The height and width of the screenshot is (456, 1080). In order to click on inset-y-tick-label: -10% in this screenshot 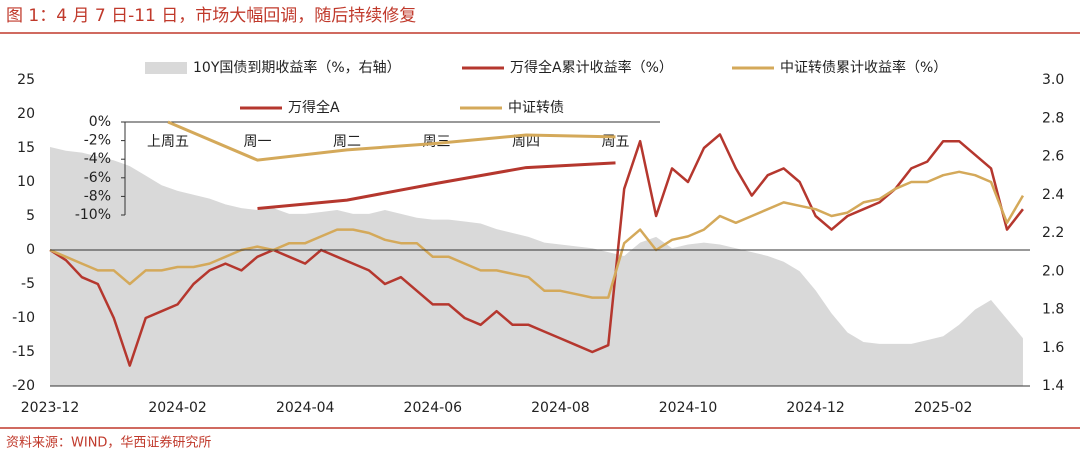, I will do `click(93, 215)`.